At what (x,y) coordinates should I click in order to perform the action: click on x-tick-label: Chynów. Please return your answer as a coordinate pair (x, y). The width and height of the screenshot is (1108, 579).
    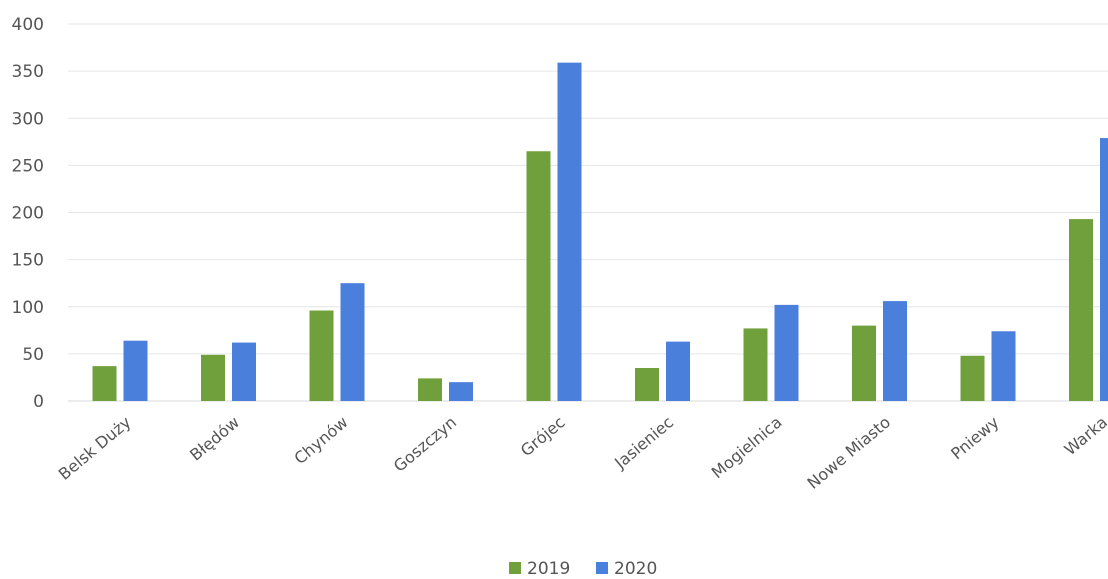
    Looking at the image, I should click on (320, 441).